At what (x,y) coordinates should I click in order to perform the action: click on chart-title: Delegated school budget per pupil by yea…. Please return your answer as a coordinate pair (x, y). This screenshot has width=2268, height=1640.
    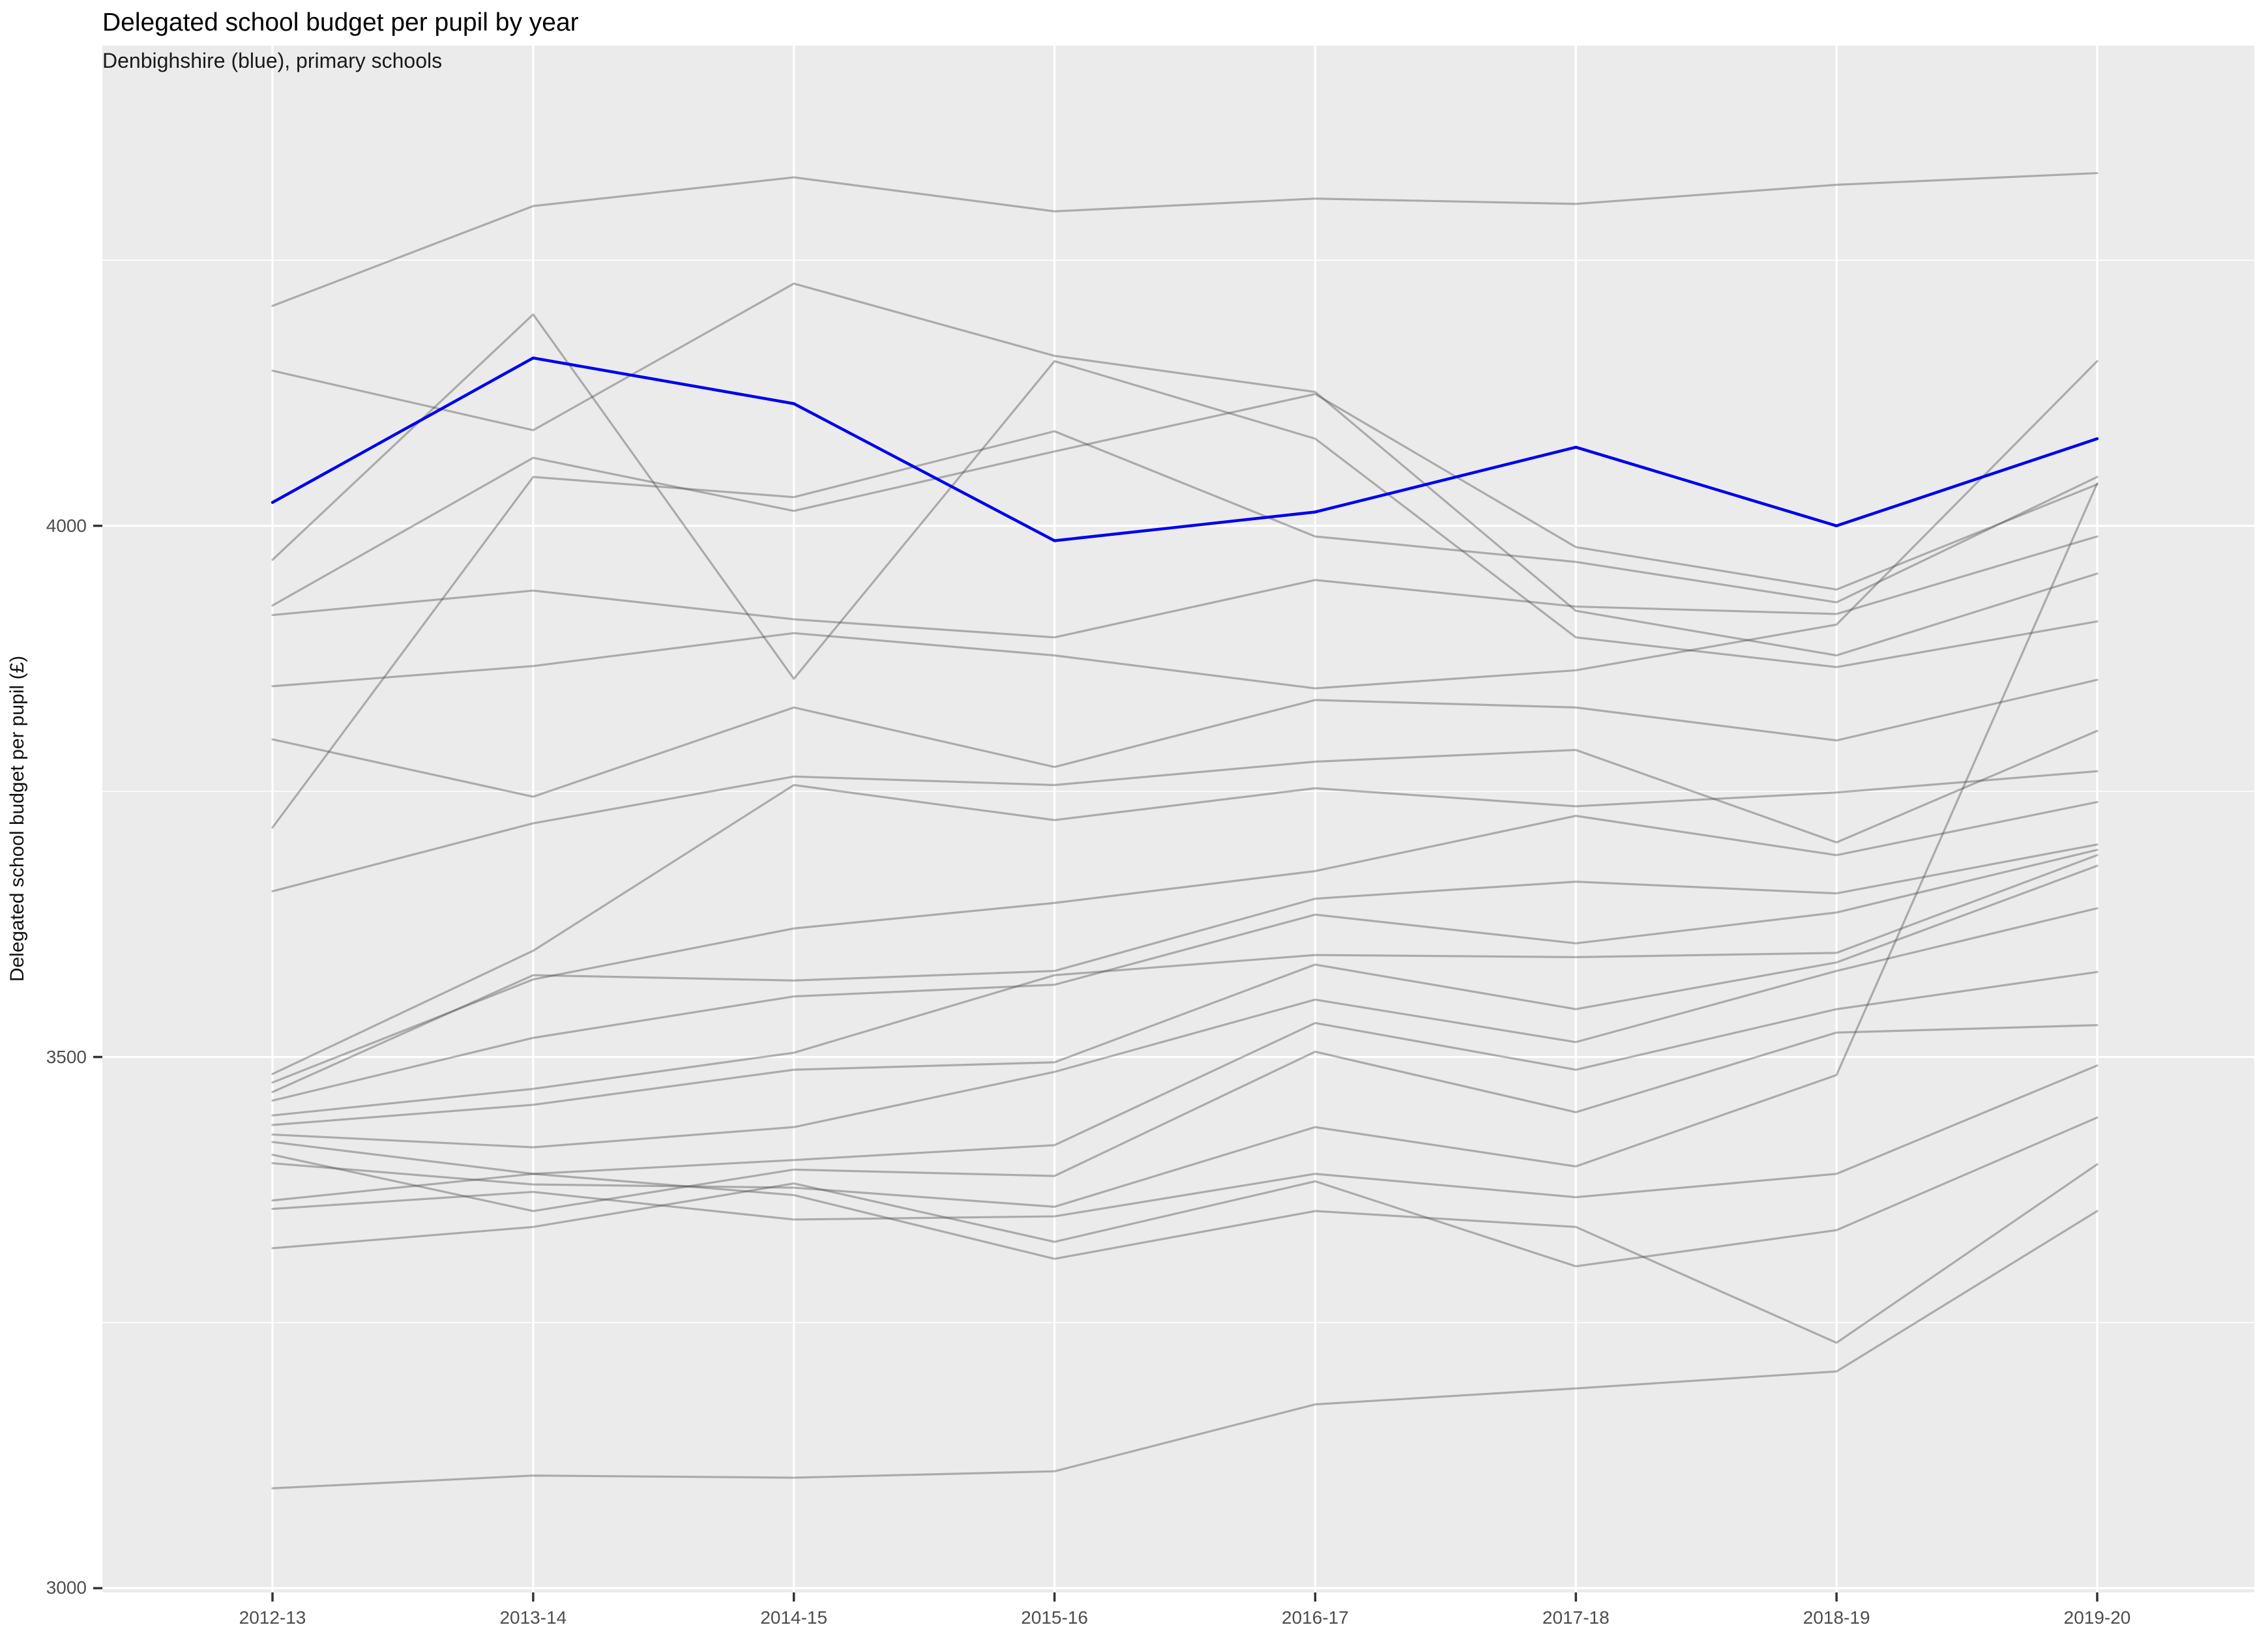
    Looking at the image, I should click on (340, 22).